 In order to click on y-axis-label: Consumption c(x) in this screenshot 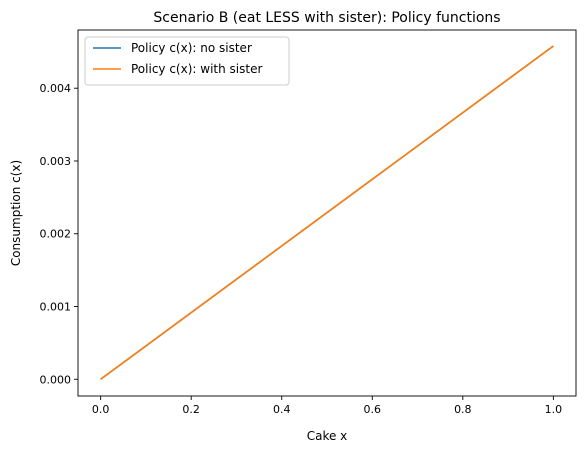, I will do `click(16, 213)`.